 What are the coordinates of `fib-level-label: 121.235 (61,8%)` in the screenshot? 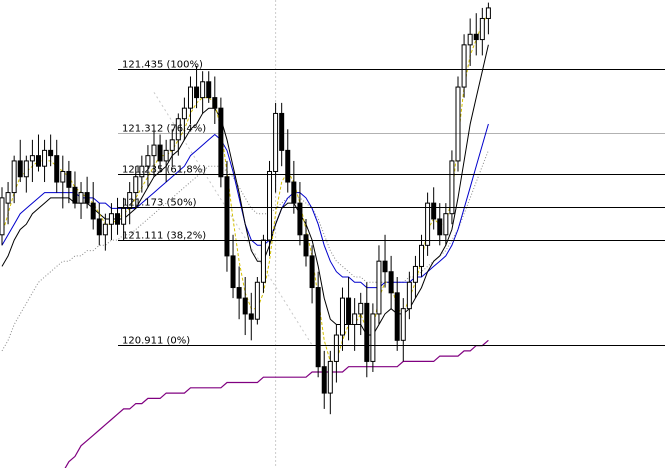 It's located at (164, 170).